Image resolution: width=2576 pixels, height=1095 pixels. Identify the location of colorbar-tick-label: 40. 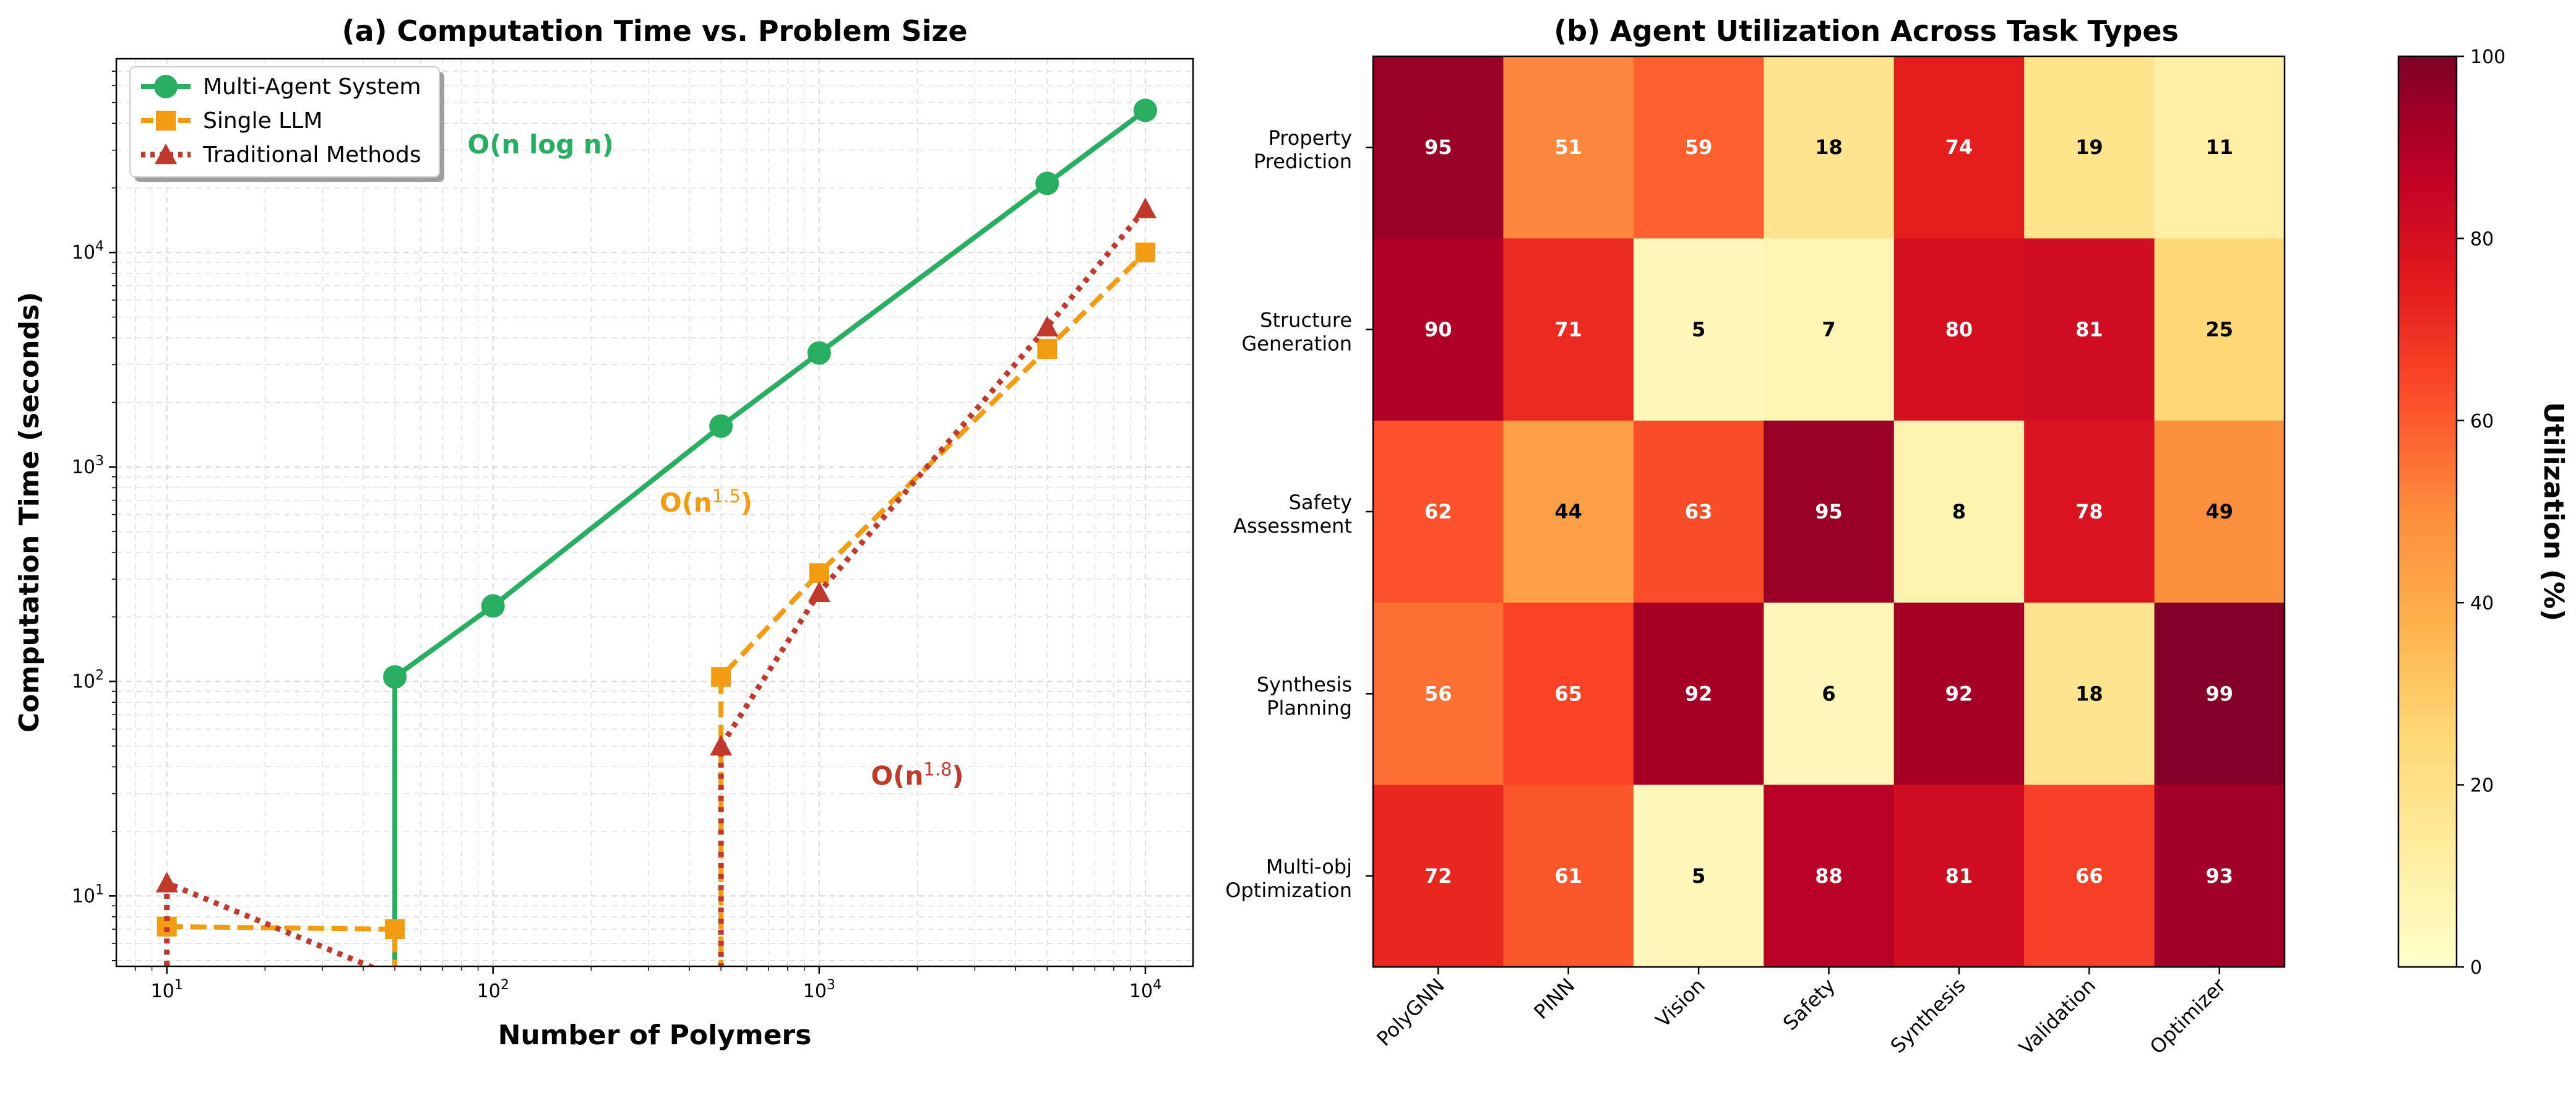
(2482, 603).